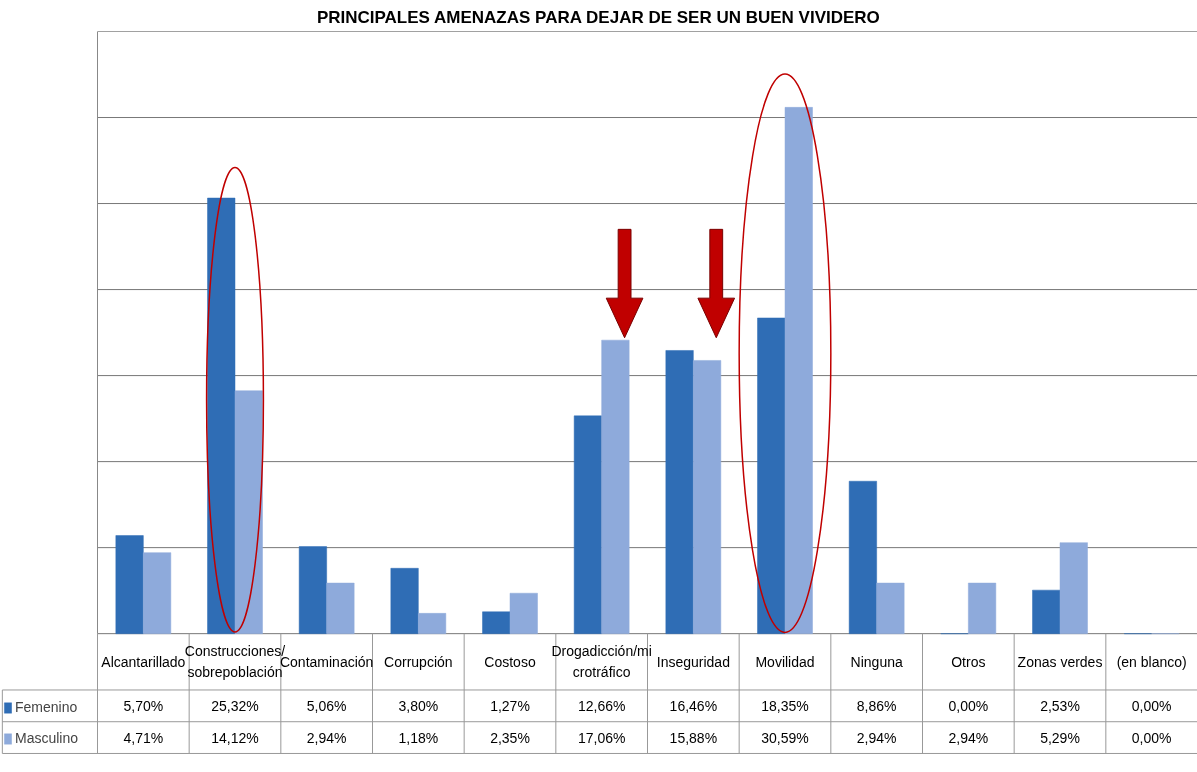  What do you see at coordinates (876, 705) in the screenshot?
I see `data-label: 8,86%` at bounding box center [876, 705].